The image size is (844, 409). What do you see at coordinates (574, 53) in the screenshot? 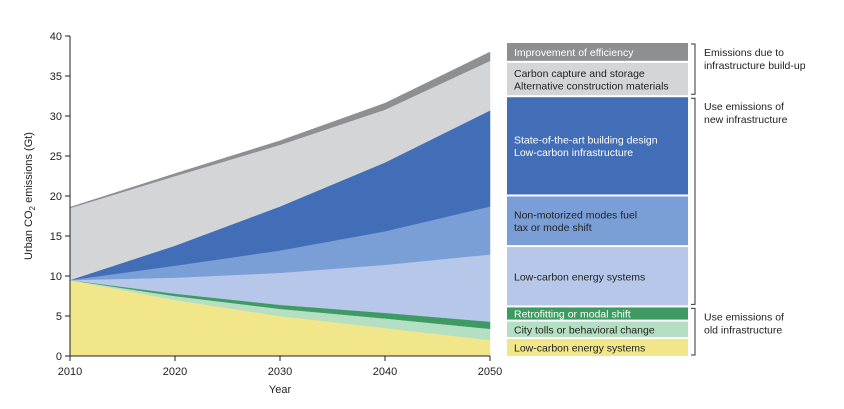
I see `legend-label: Improvement of efficiency` at bounding box center [574, 53].